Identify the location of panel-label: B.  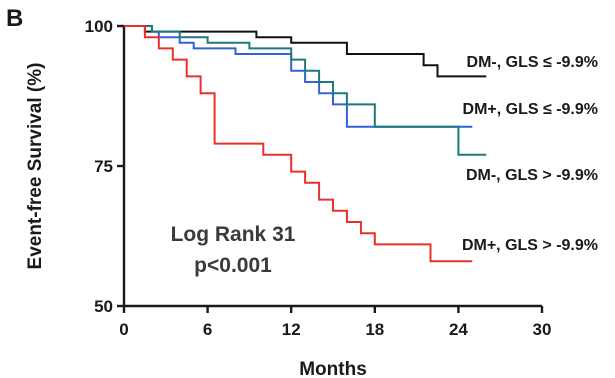
(14, 18).